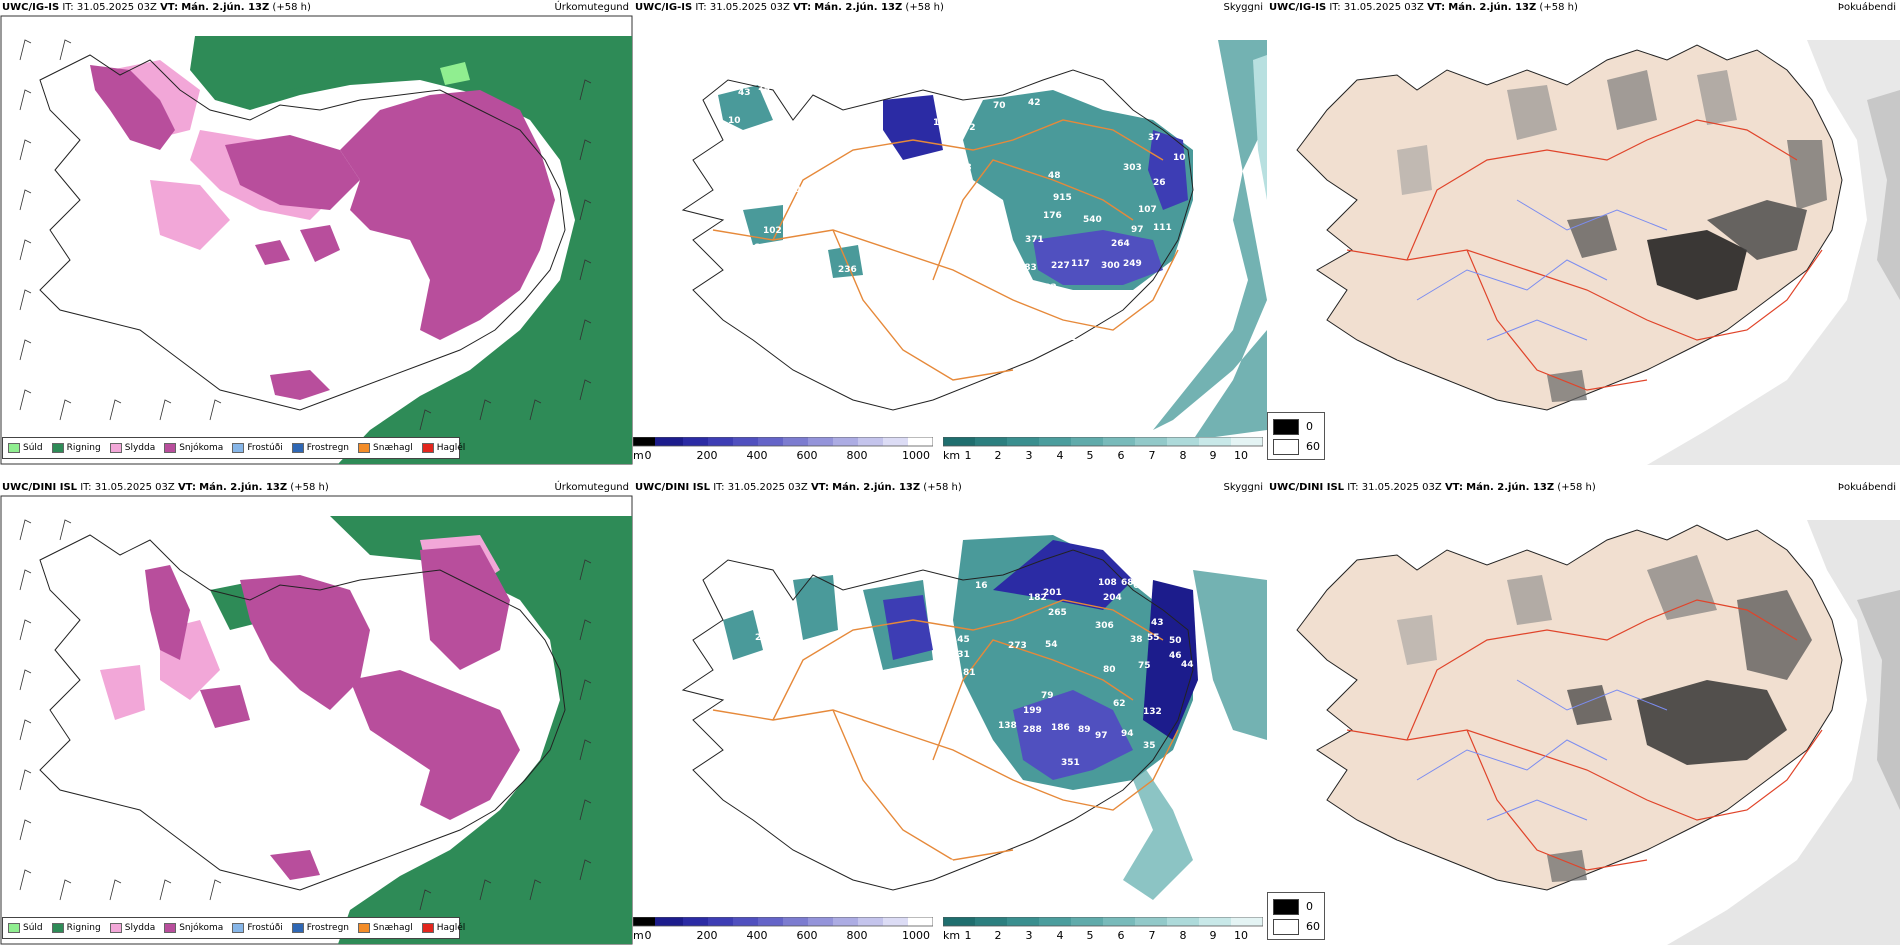 The height and width of the screenshot is (950, 1900). I want to click on cloud-number: 108, so click(1107, 583).